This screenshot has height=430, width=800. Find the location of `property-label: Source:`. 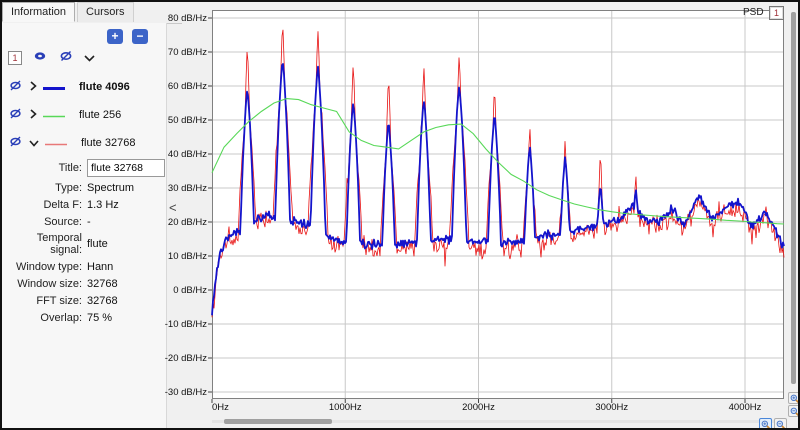

property-label: Source: is located at coordinates (63, 221).